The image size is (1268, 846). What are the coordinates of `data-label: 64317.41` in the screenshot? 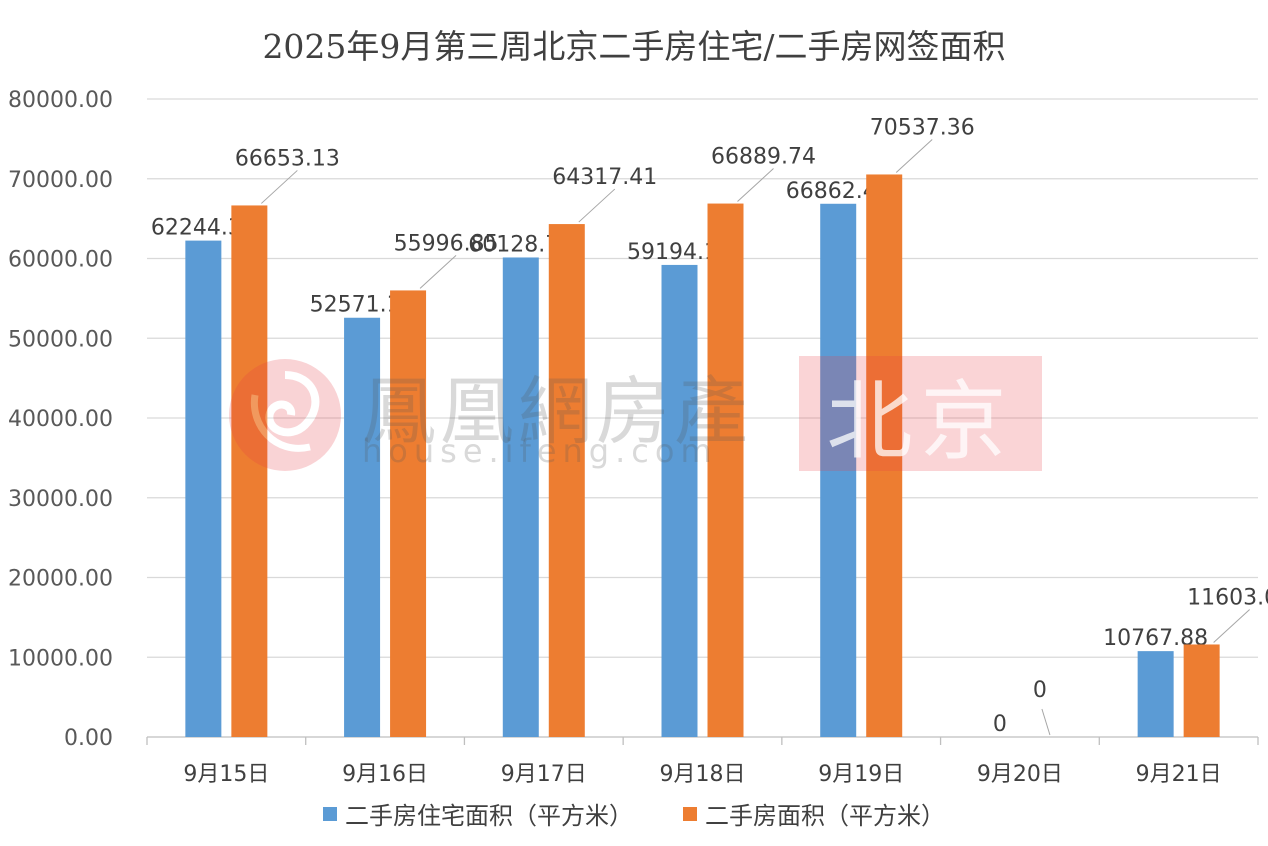 It's located at (604, 177).